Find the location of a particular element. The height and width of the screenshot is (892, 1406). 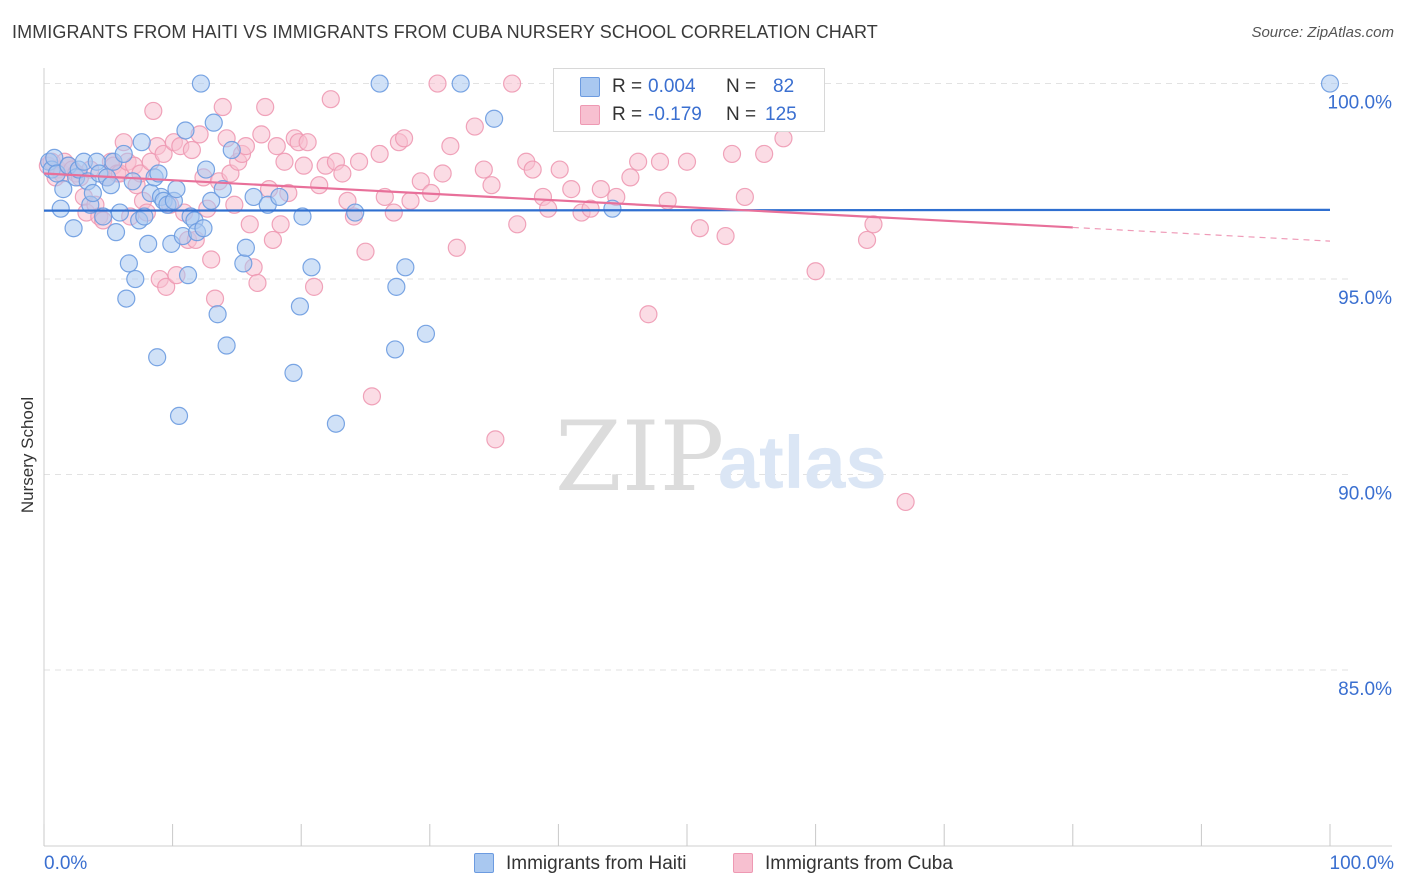

y-tick-label: 90.0% is located at coordinates (1365, 494).